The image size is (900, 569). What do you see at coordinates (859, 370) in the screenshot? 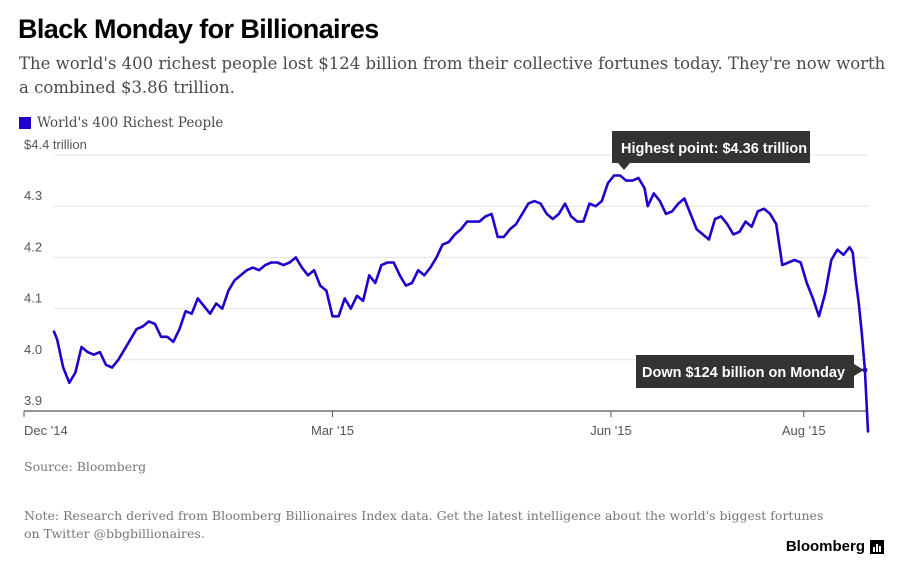
I see `annotation-pointer-monday` at bounding box center [859, 370].